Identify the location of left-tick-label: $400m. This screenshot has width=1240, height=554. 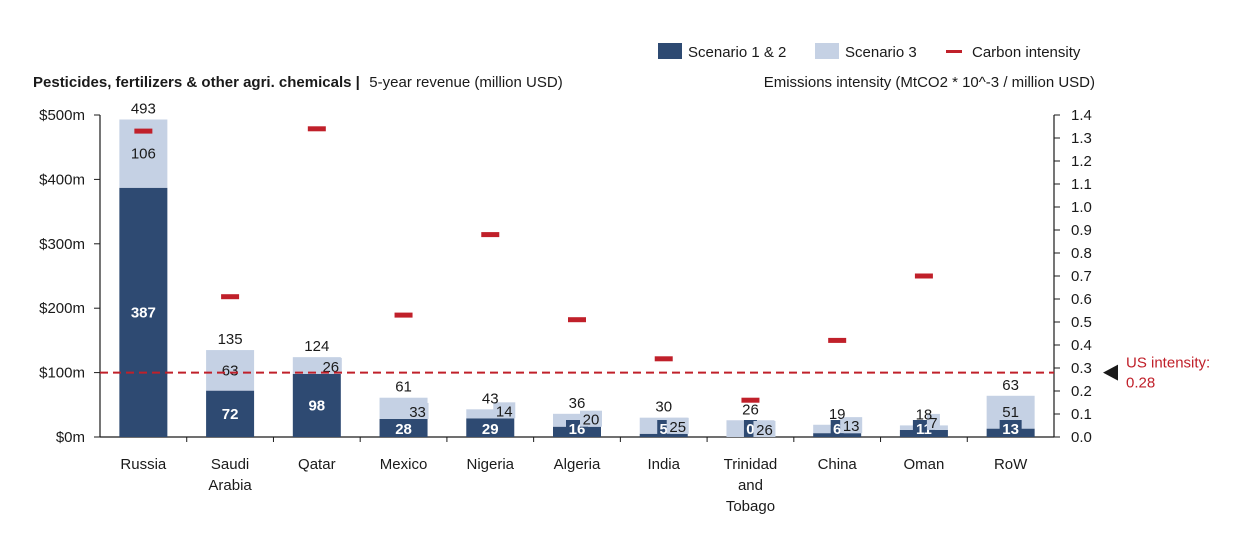
(62, 179).